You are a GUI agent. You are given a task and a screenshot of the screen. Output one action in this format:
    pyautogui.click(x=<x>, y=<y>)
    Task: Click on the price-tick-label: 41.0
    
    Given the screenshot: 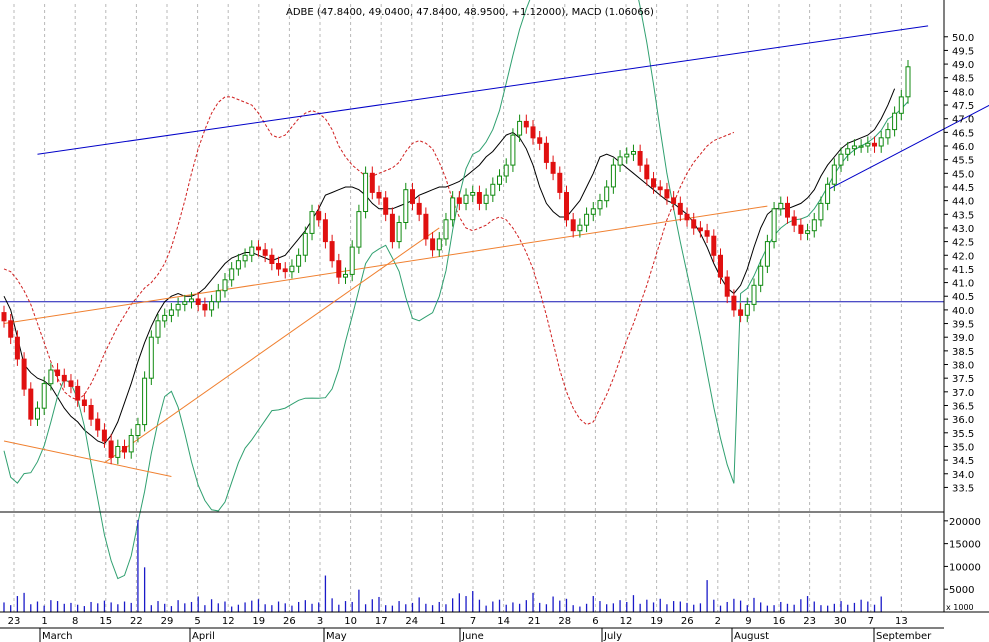 What is the action you would take?
    pyautogui.click(x=963, y=284)
    